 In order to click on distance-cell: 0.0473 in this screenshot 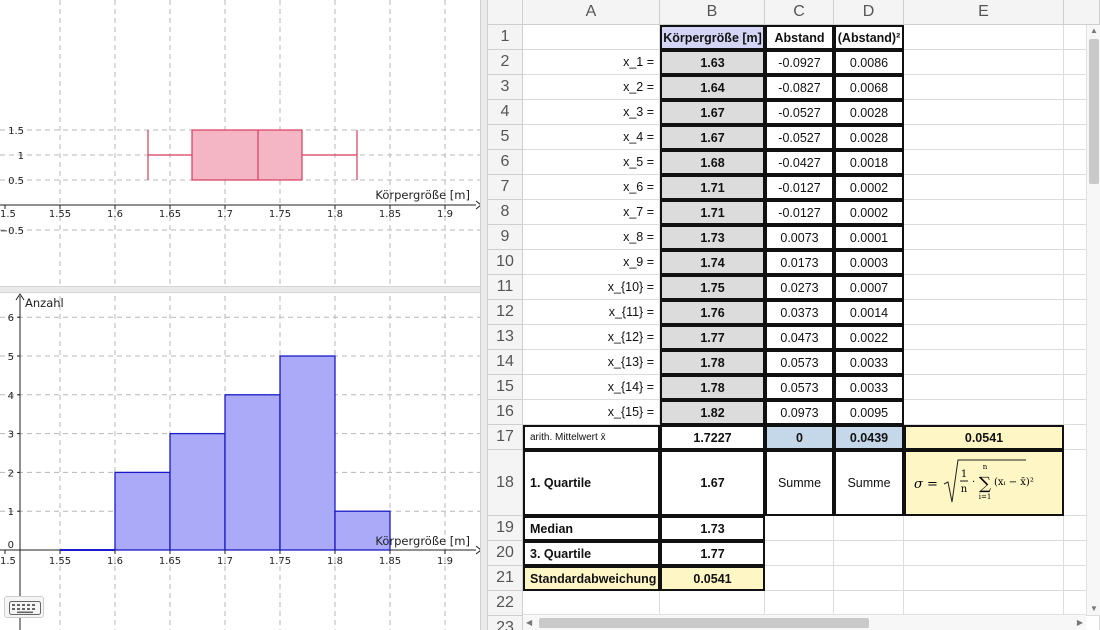, I will do `click(799, 337)`.